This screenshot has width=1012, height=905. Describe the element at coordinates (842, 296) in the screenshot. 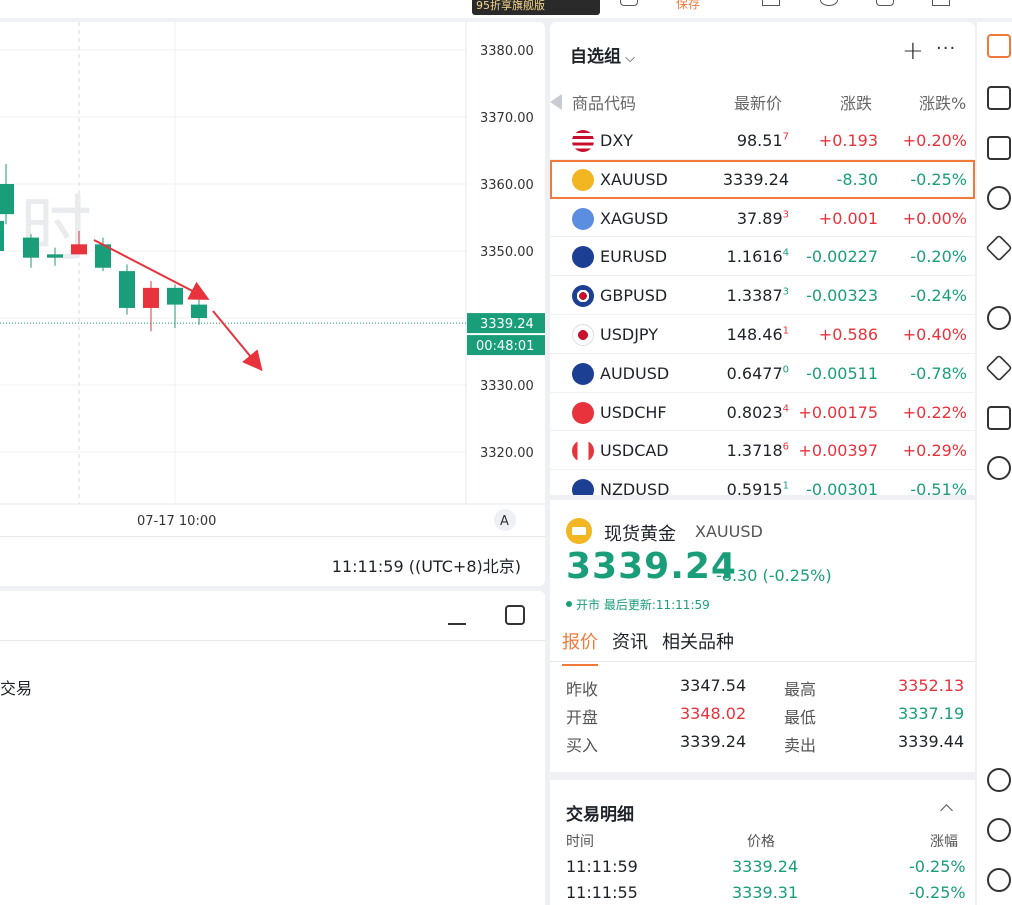

I see `row-change: -0.00323` at that location.